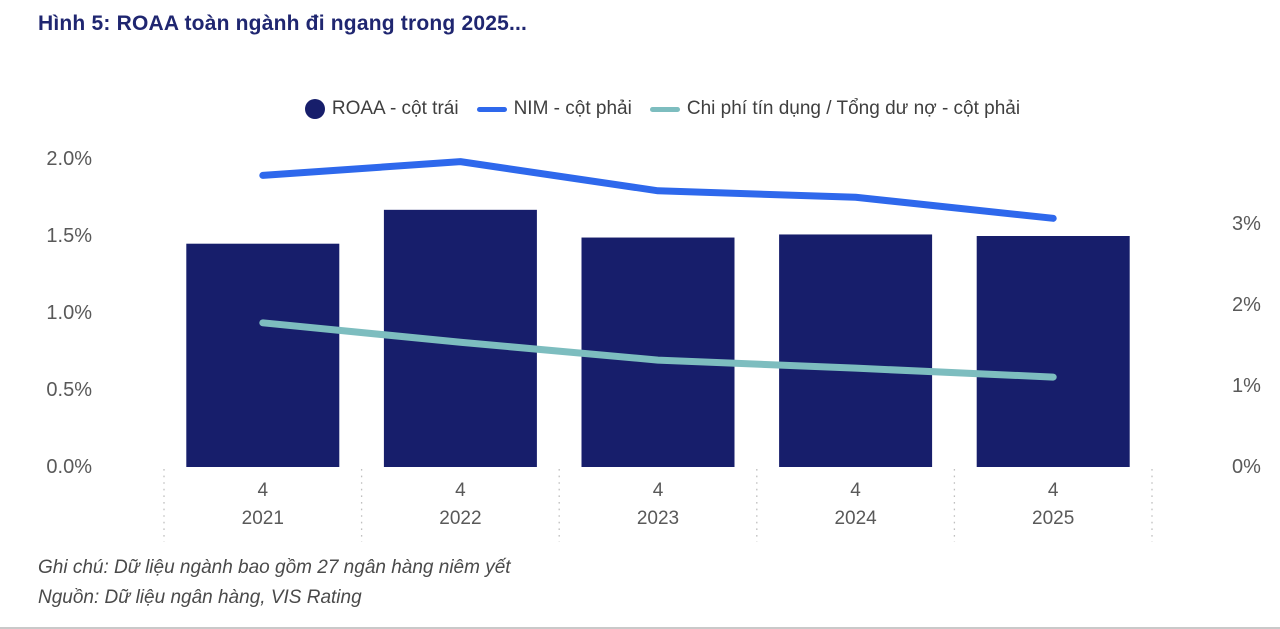 The height and width of the screenshot is (629, 1280). Describe the element at coordinates (69, 390) in the screenshot. I see `left-axis-tick: 0.5%` at that location.